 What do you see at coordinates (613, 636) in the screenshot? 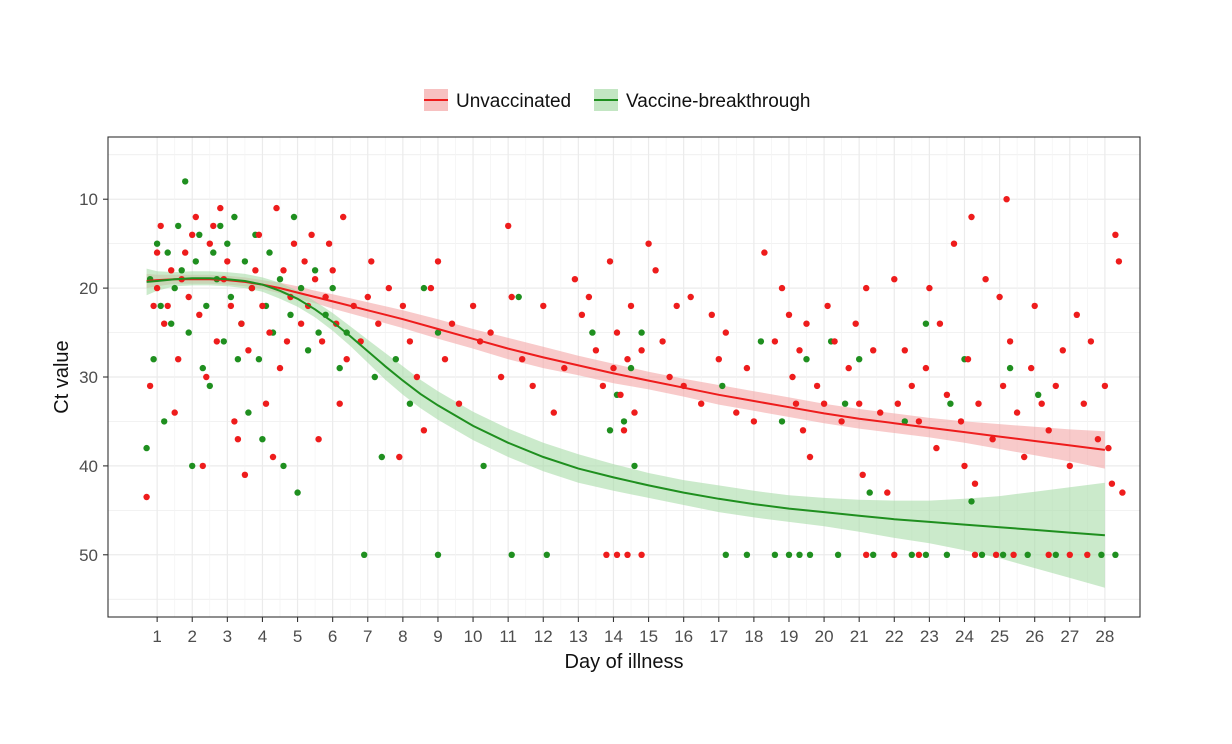
I see `x-tick-label: 14` at bounding box center [613, 636].